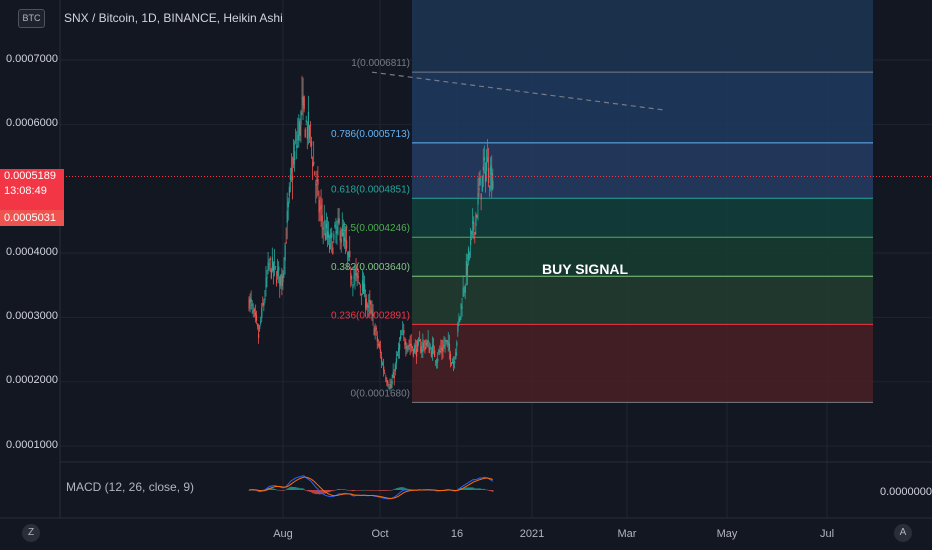 The image size is (932, 550). What do you see at coordinates (370, 189) in the screenshot?
I see `fib-level-label: 0.618(0.0004851)` at bounding box center [370, 189].